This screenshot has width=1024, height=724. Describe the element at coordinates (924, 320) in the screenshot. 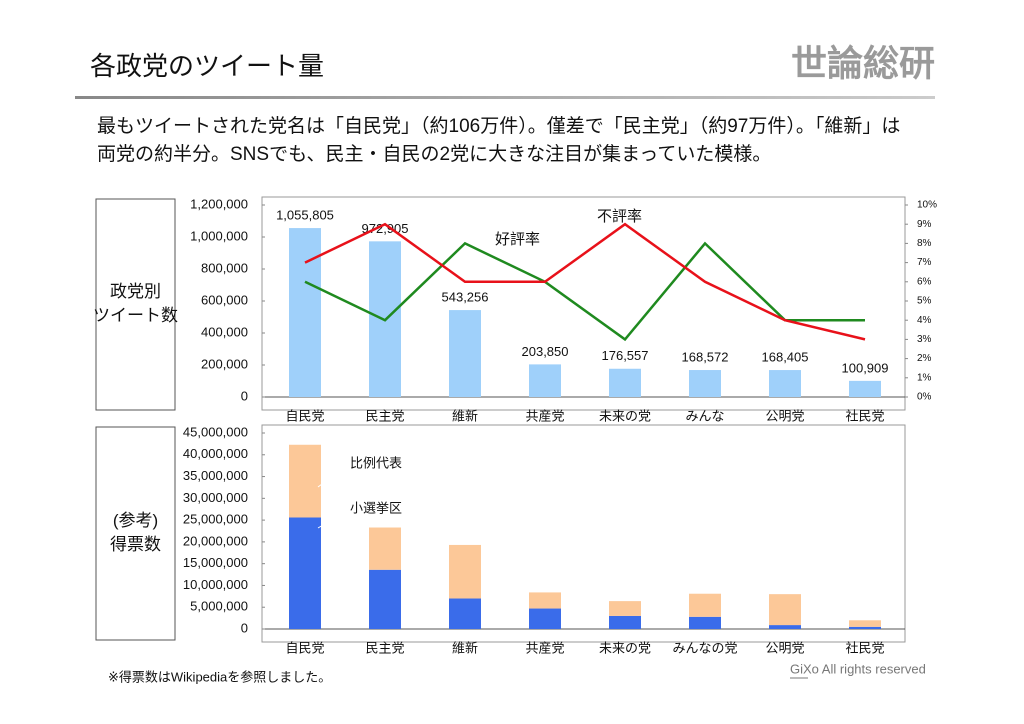

I see `y2-tick-label: 4%` at that location.